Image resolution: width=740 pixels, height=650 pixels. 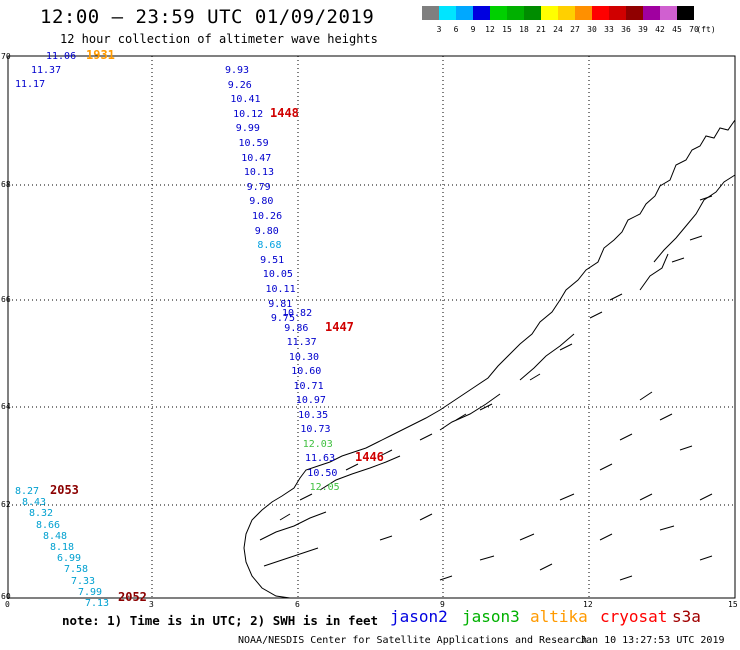 What do you see at coordinates (660, 29) in the screenshot?
I see `legend-label: 42` at bounding box center [660, 29].